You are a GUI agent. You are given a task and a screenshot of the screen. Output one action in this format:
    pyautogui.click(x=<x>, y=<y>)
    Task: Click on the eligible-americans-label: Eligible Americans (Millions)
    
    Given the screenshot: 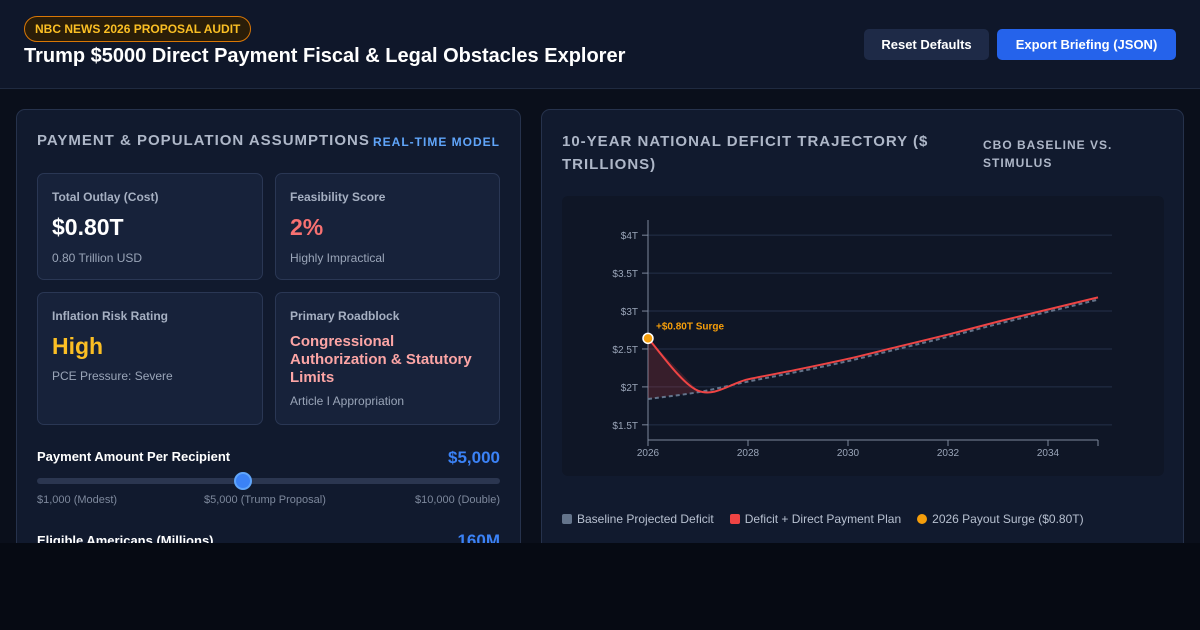 What is the action you would take?
    pyautogui.click(x=125, y=538)
    